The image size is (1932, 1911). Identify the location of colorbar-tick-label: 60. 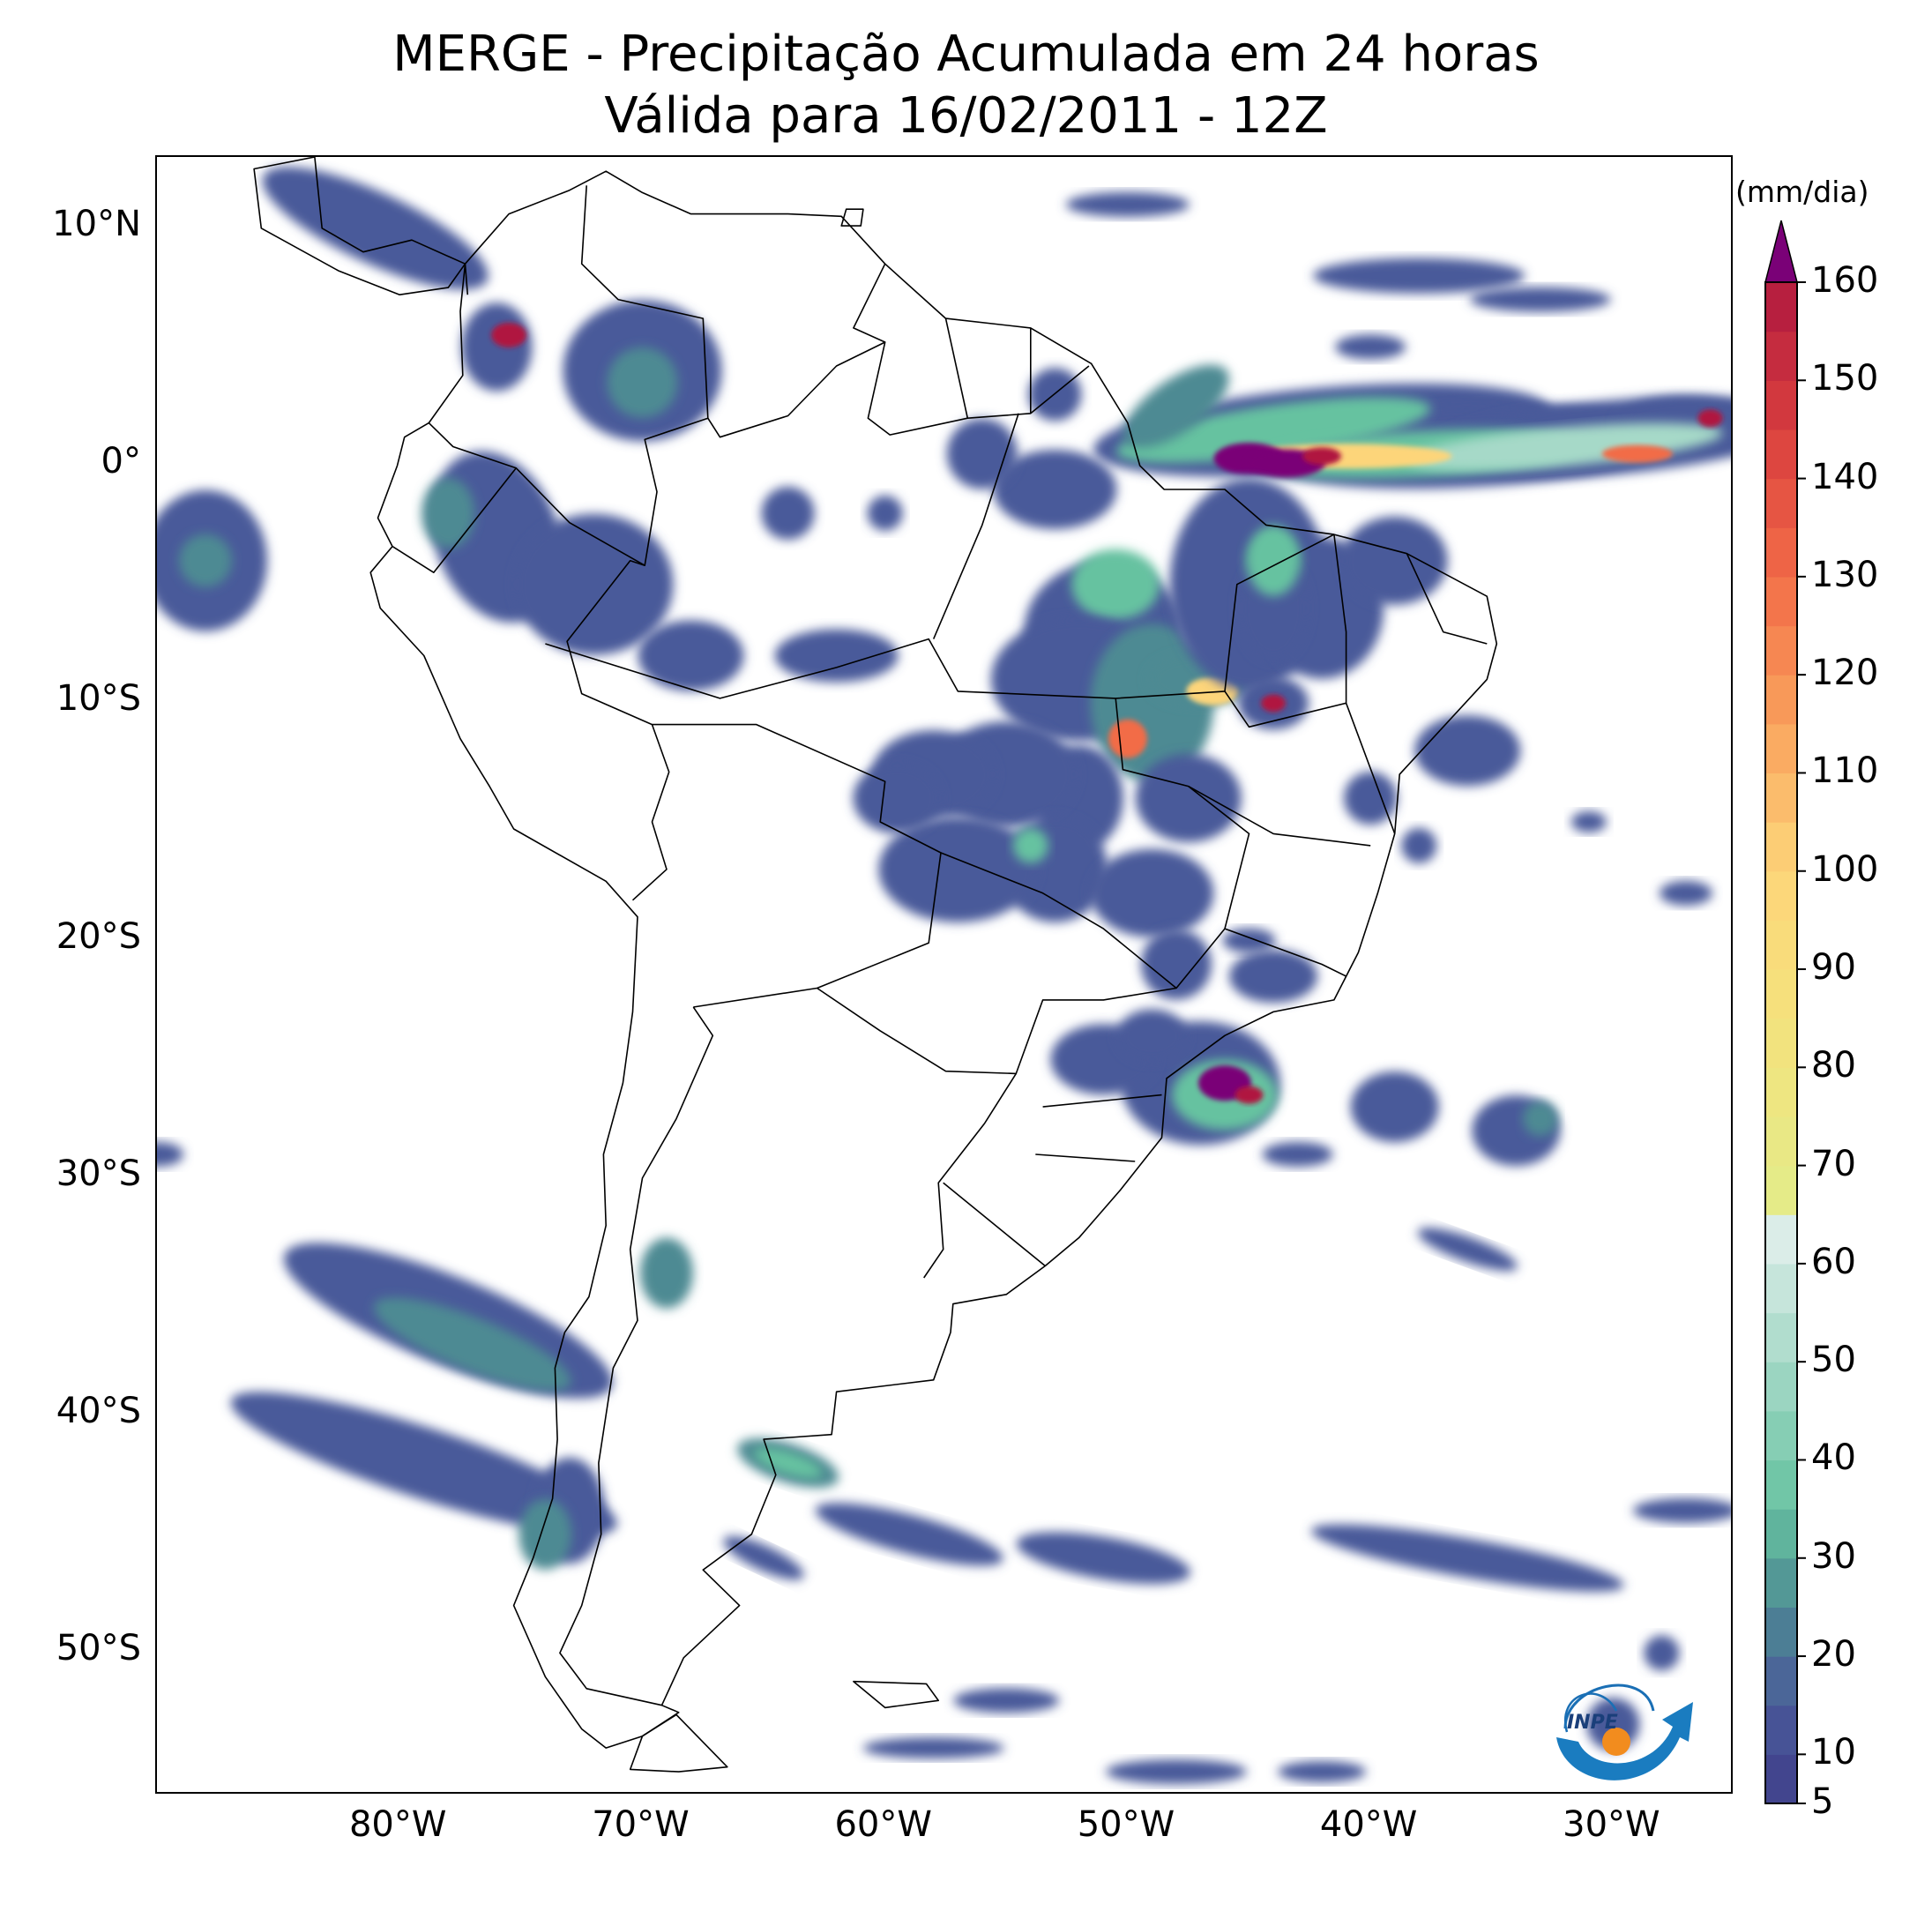
(1833, 1261).